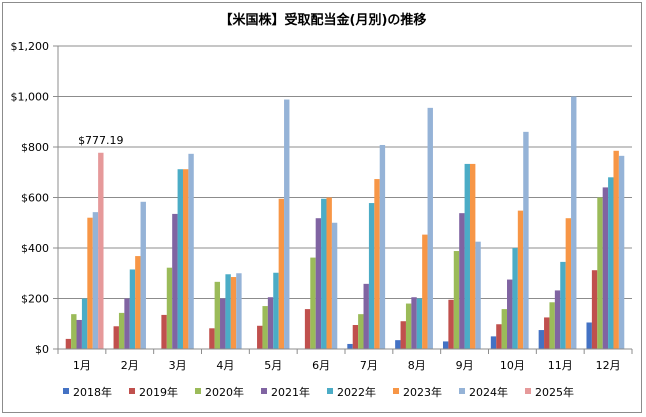  What do you see at coordinates (321, 365) in the screenshot?
I see `x-tick-label: 6月` at bounding box center [321, 365].